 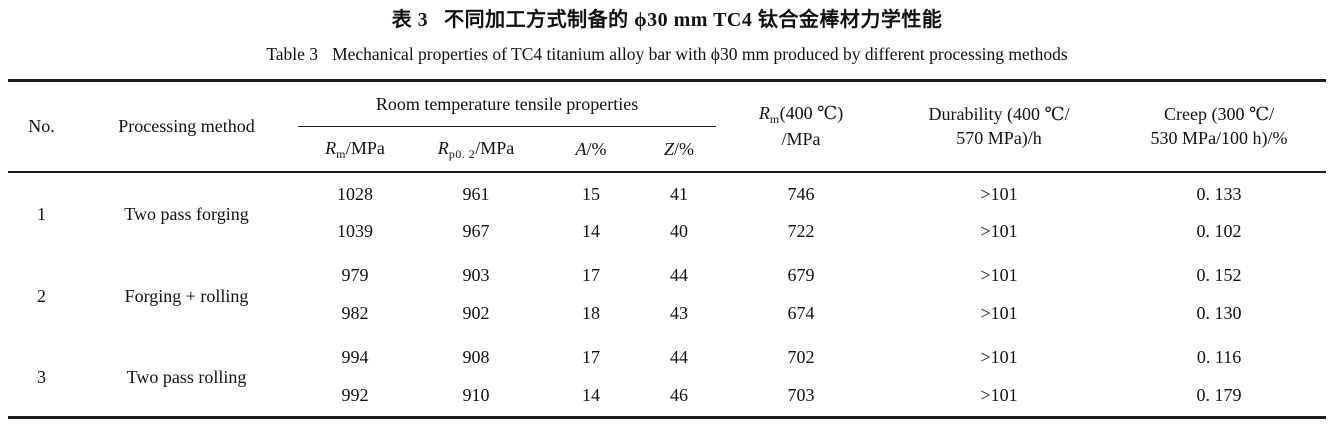 I want to click on col-header-no: No., so click(x=41, y=126).